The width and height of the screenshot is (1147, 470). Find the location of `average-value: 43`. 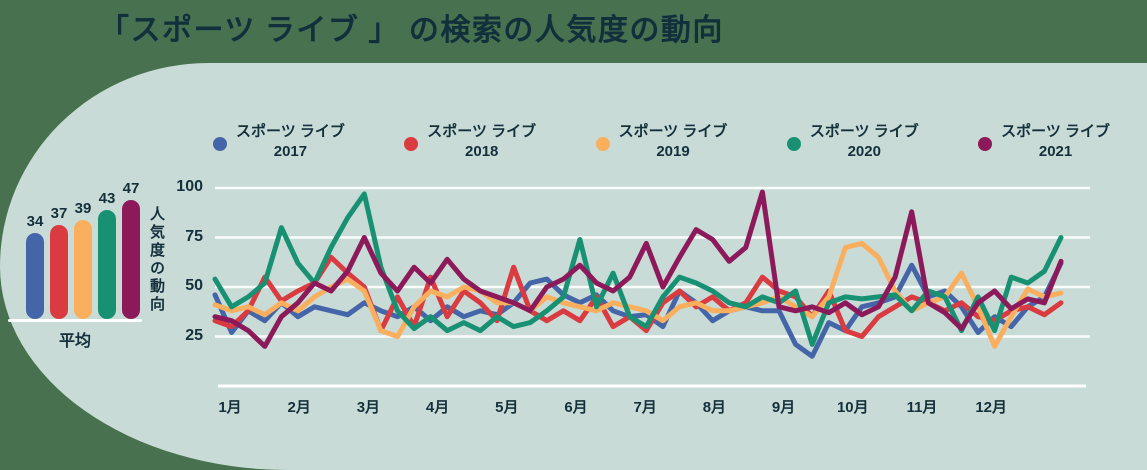

average-value: 43 is located at coordinates (107, 199).